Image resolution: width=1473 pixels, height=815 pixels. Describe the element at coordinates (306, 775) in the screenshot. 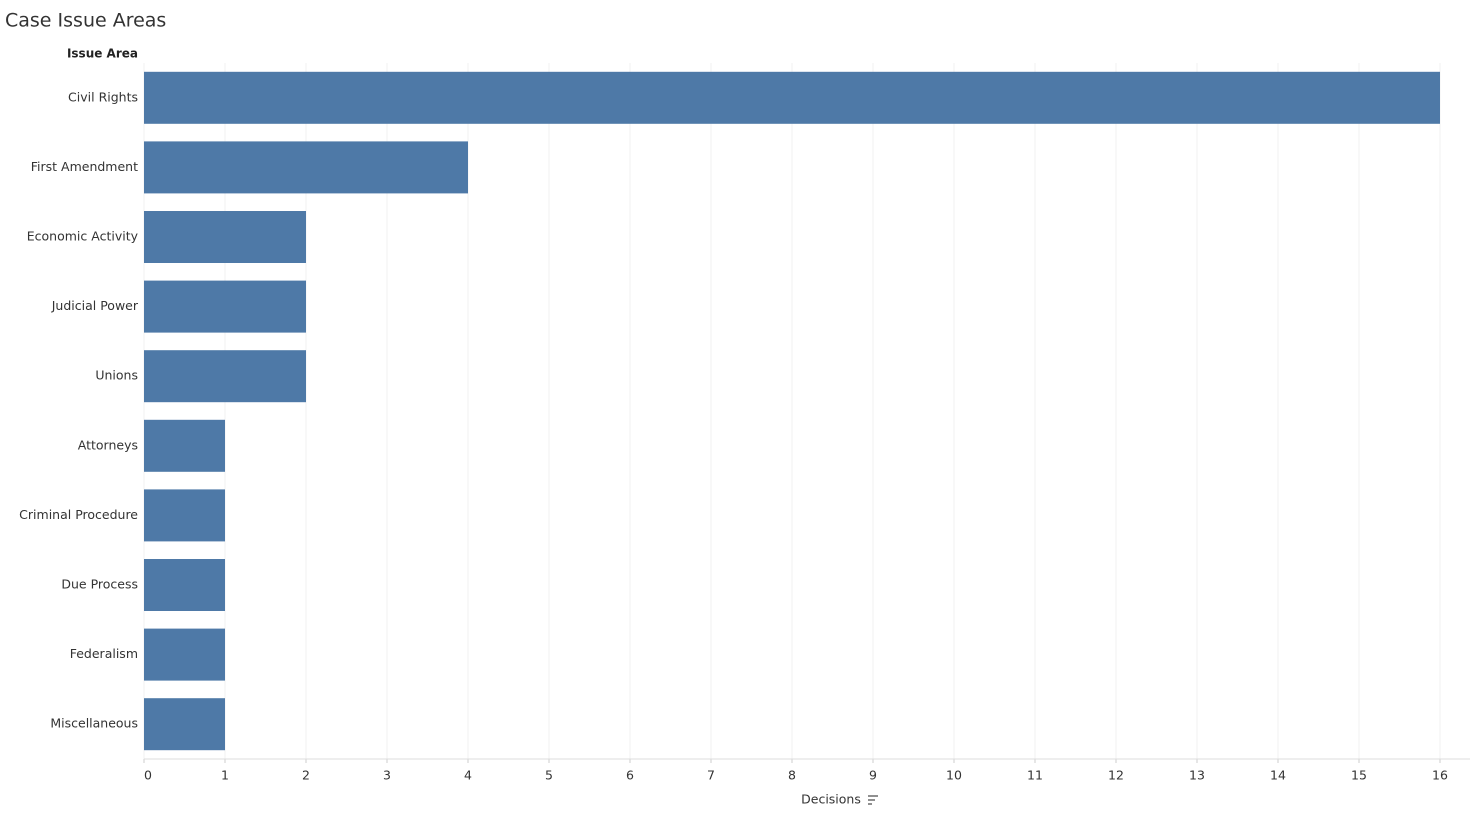

I see `x-tick-label: 2` at that location.